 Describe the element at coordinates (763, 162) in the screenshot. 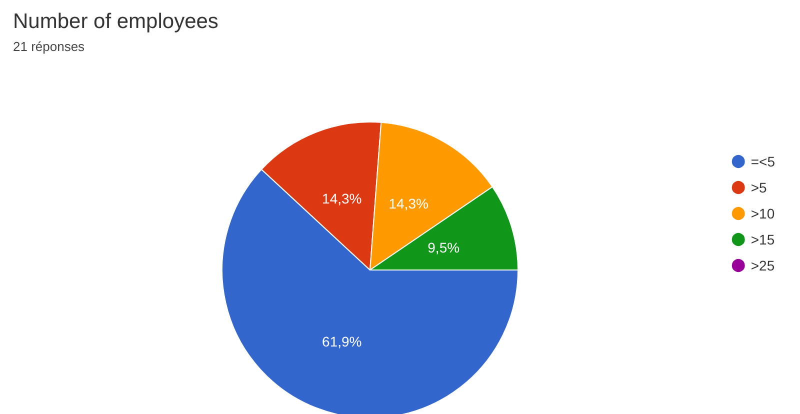

I see `legend-label: =<5` at that location.